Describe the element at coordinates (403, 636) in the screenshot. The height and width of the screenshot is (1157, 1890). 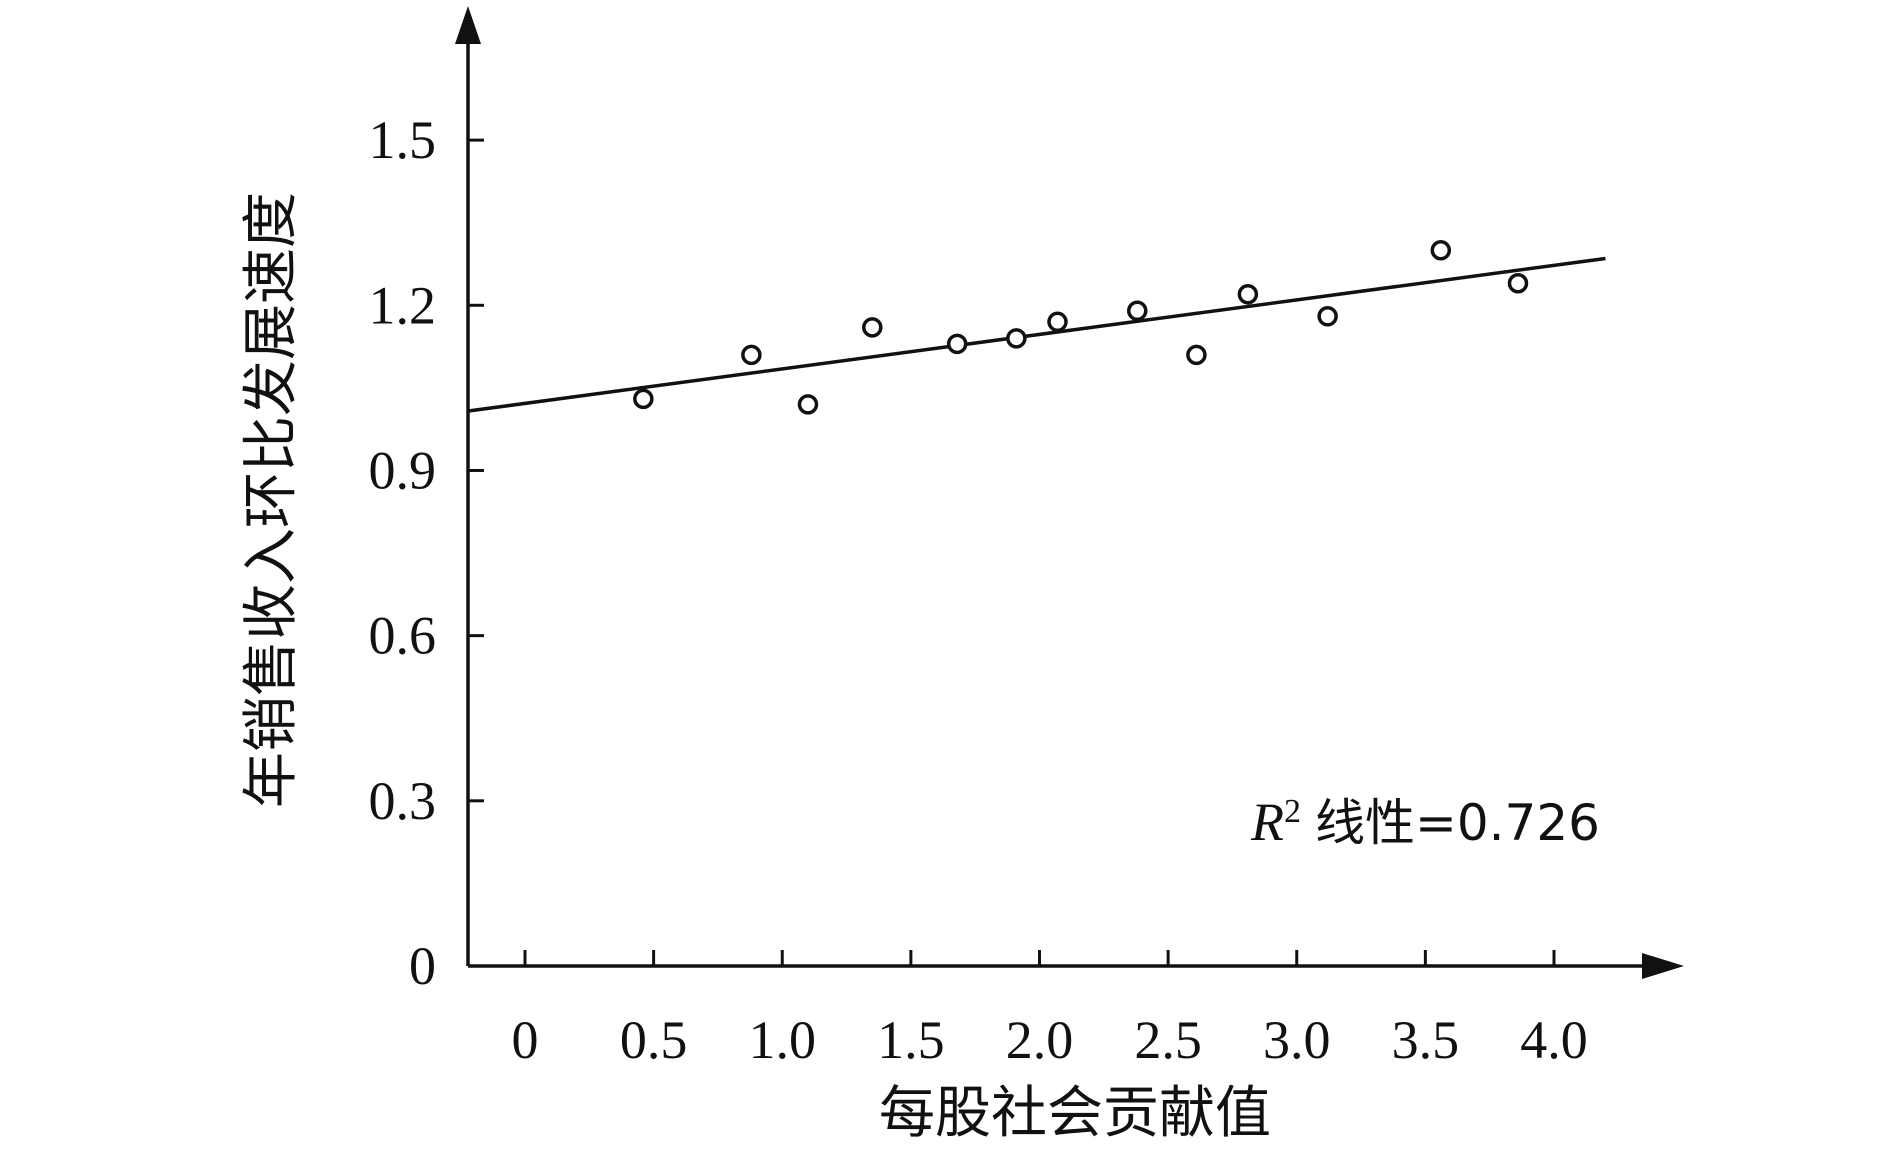
I see `y-tick-label: 0.6` at that location.